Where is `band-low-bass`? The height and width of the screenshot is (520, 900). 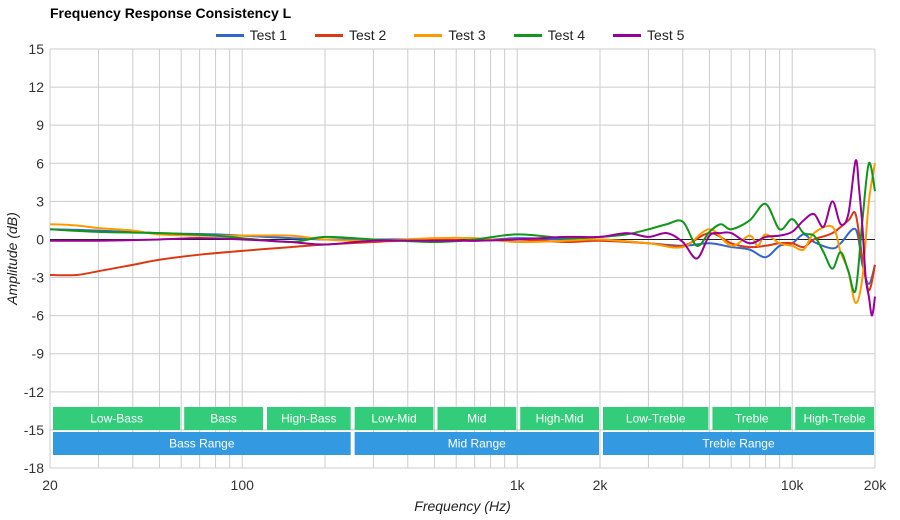
band-low-bass is located at coordinates (117, 418).